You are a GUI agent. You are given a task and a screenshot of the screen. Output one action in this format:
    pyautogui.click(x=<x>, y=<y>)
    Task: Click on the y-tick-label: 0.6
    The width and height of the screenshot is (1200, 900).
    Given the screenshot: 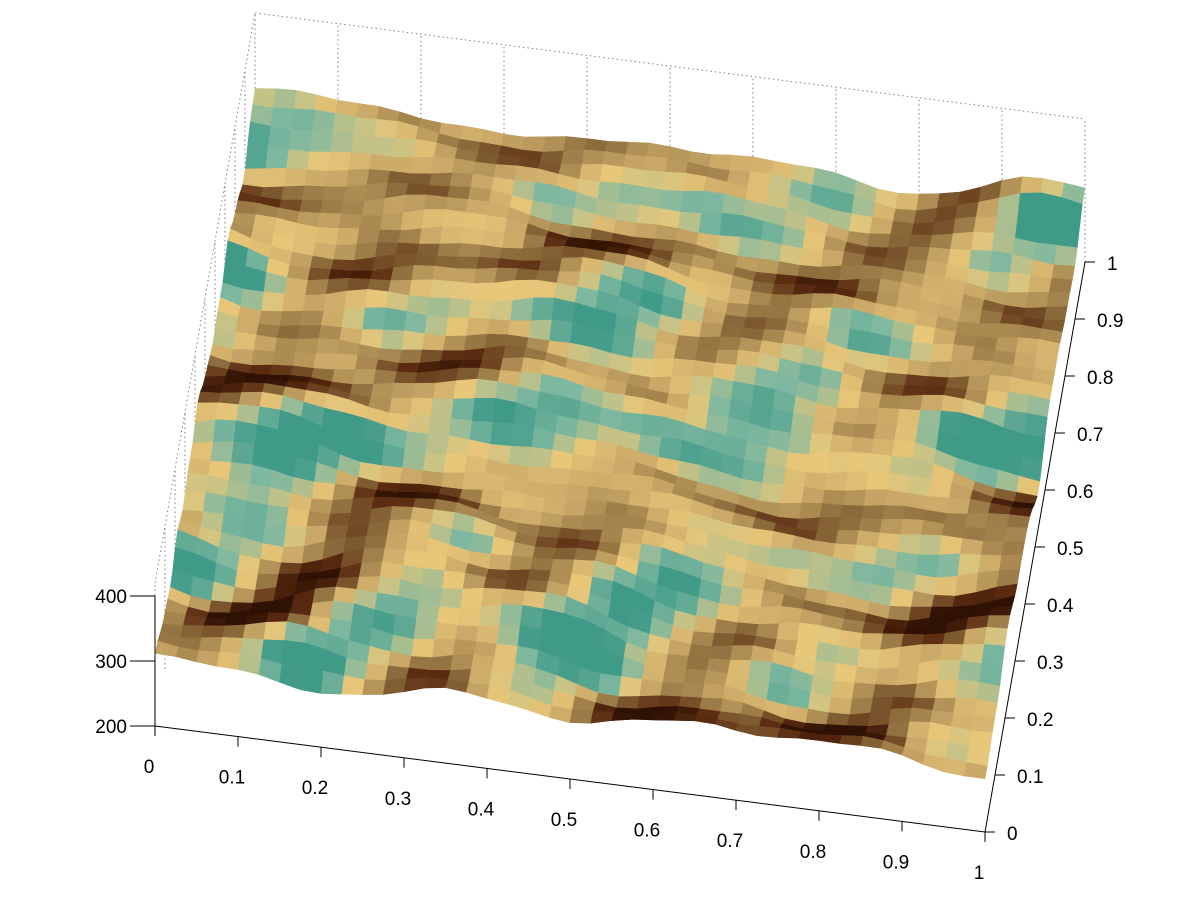 What is the action you would take?
    pyautogui.click(x=1080, y=492)
    